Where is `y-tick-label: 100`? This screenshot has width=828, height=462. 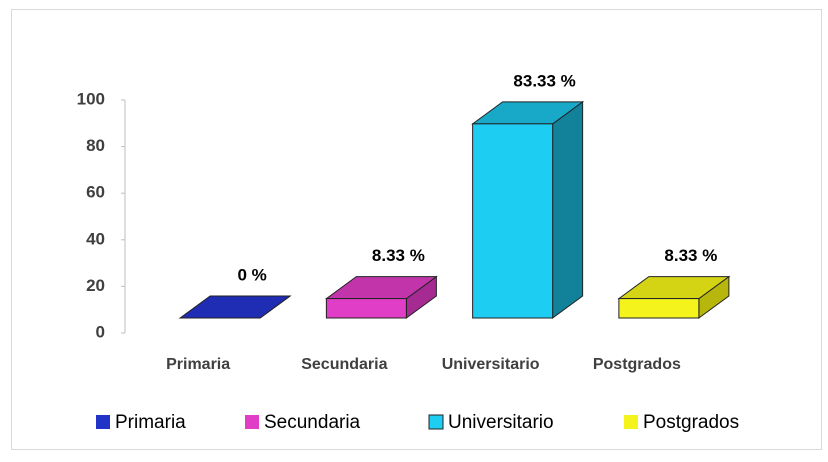
y-tick-label: 100 is located at coordinates (91, 98).